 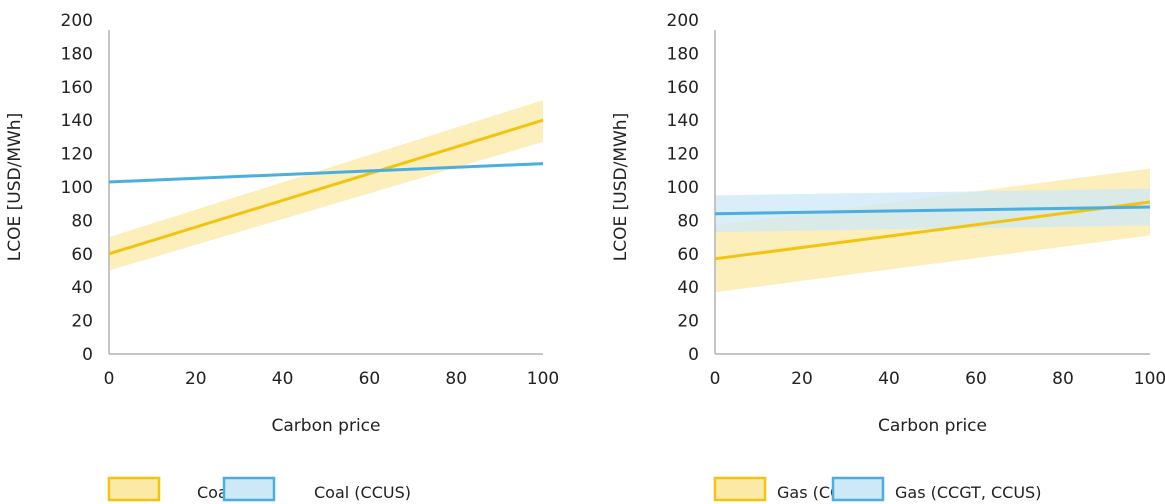 What do you see at coordinates (968, 492) in the screenshot?
I see `legend-label: Gas (CCGT, CCUS)` at bounding box center [968, 492].